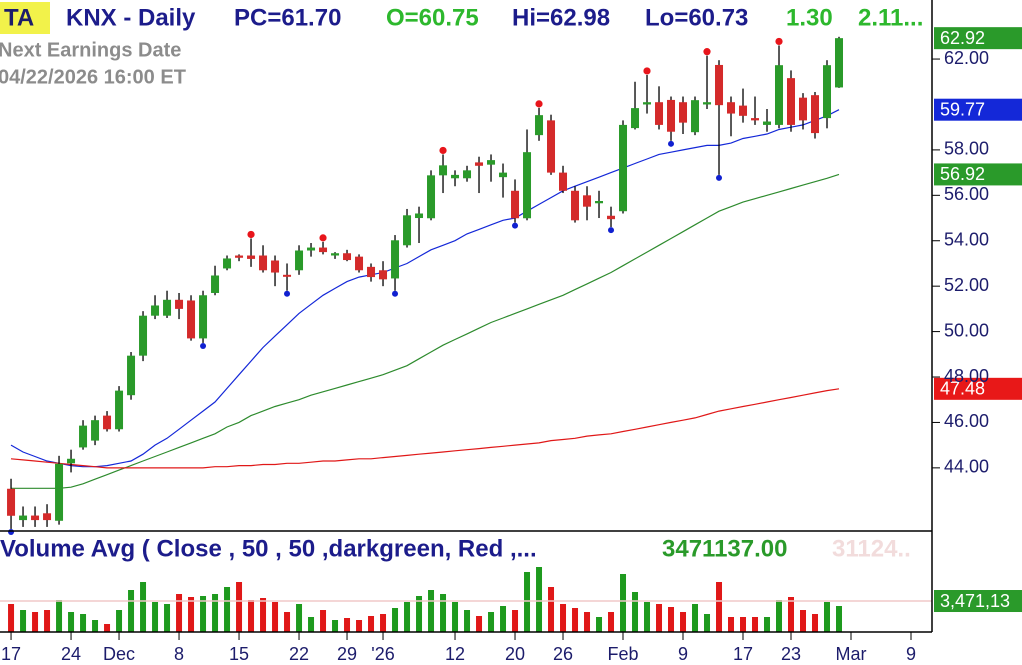 This screenshot has width=1022, height=665. Describe the element at coordinates (966, 58) in the screenshot. I see `y-tick-label: 62.00` at that location.